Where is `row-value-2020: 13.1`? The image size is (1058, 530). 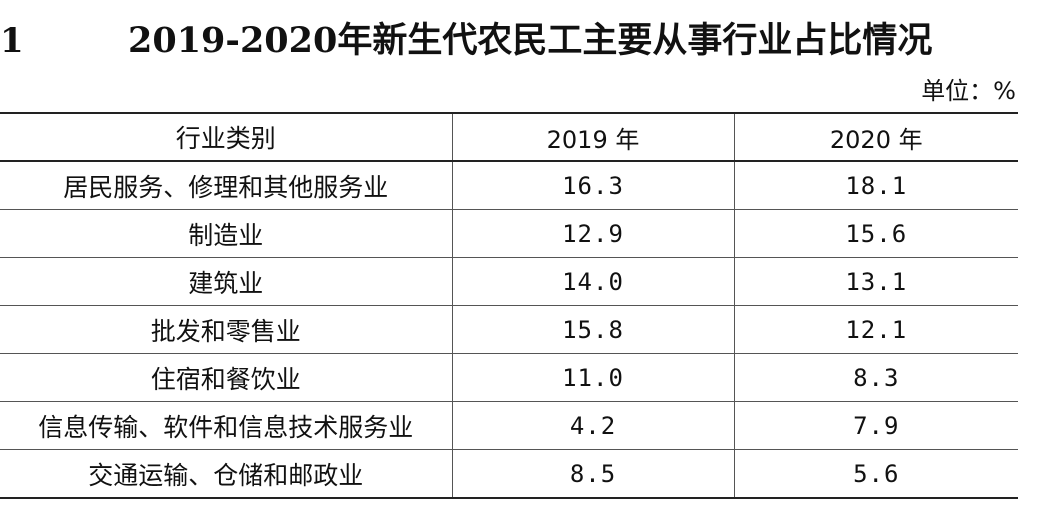
row-value-2020: 13.1 is located at coordinates (875, 281).